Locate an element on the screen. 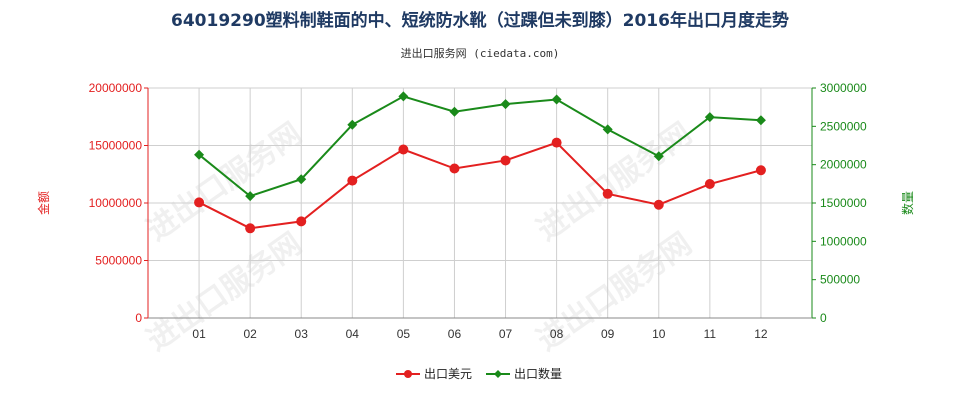 The image size is (960, 400). x-tick-label: 06 is located at coordinates (455, 334).